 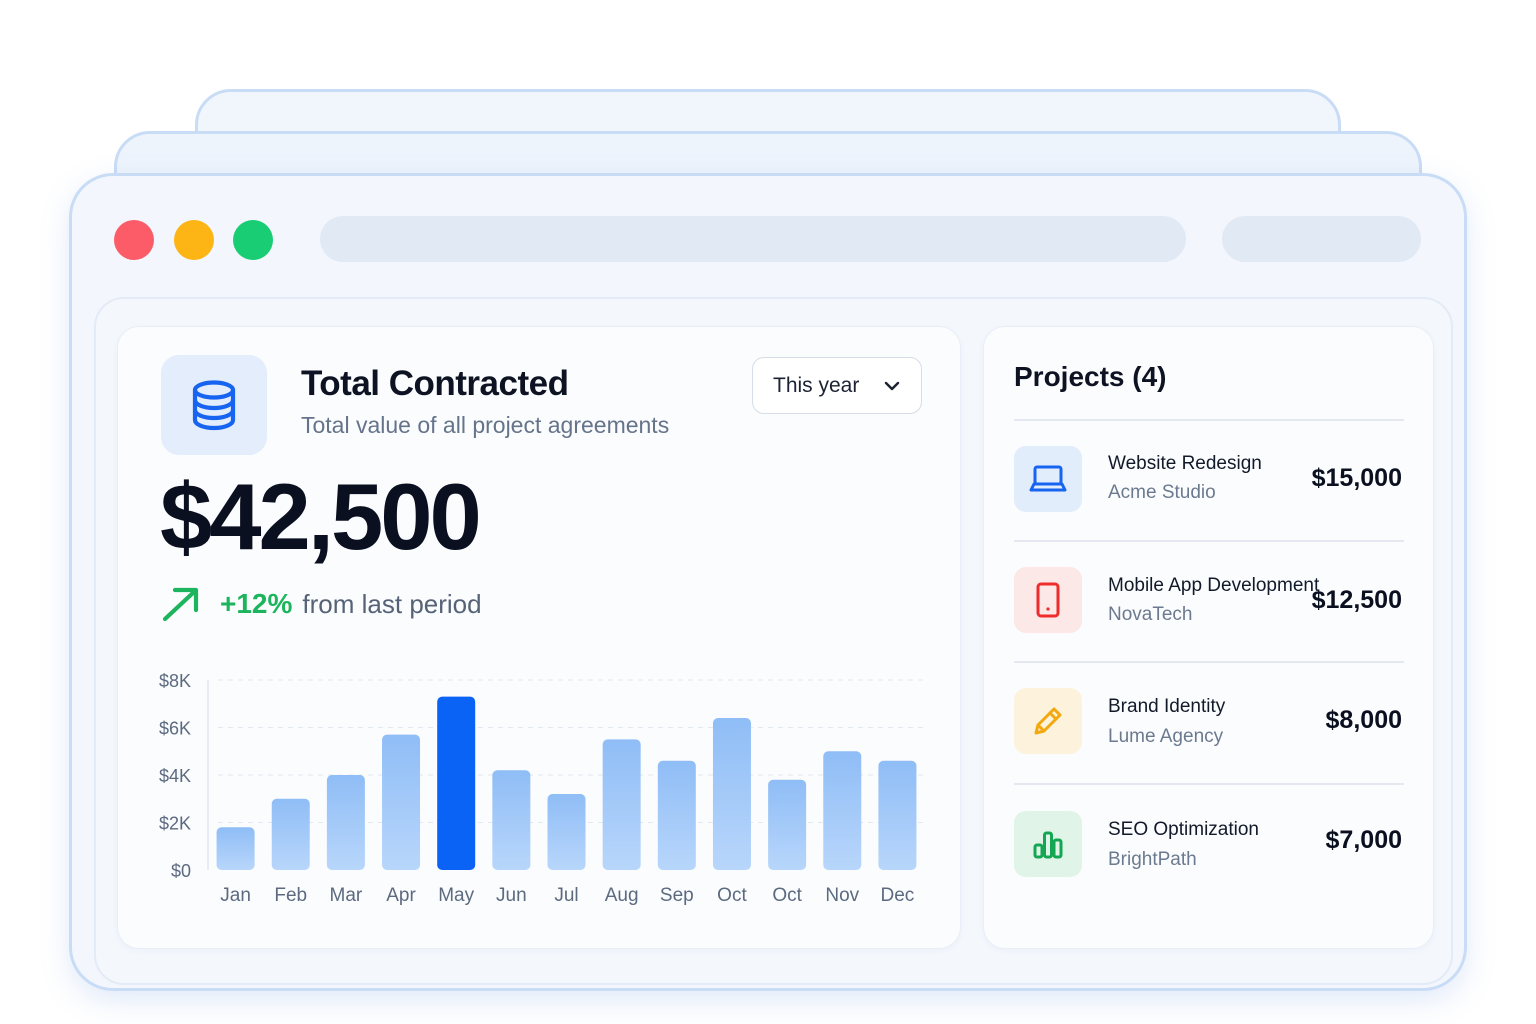 What do you see at coordinates (134, 240) in the screenshot?
I see `close-window-button` at bounding box center [134, 240].